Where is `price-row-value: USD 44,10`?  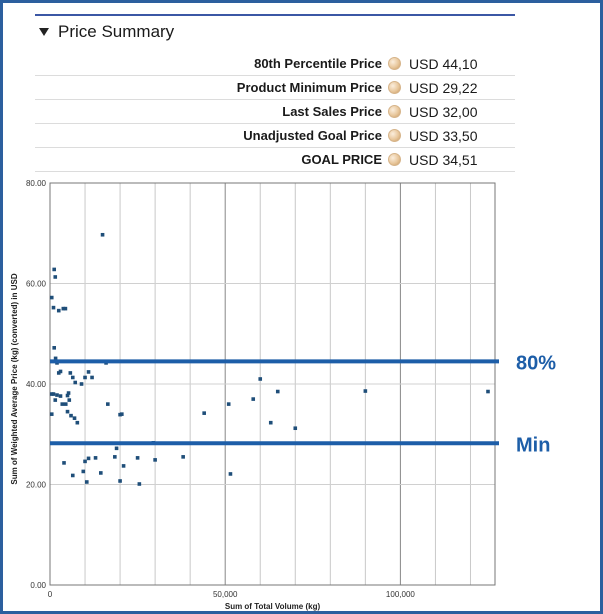
price-row-value: USD 44,10 is located at coordinates (443, 63).